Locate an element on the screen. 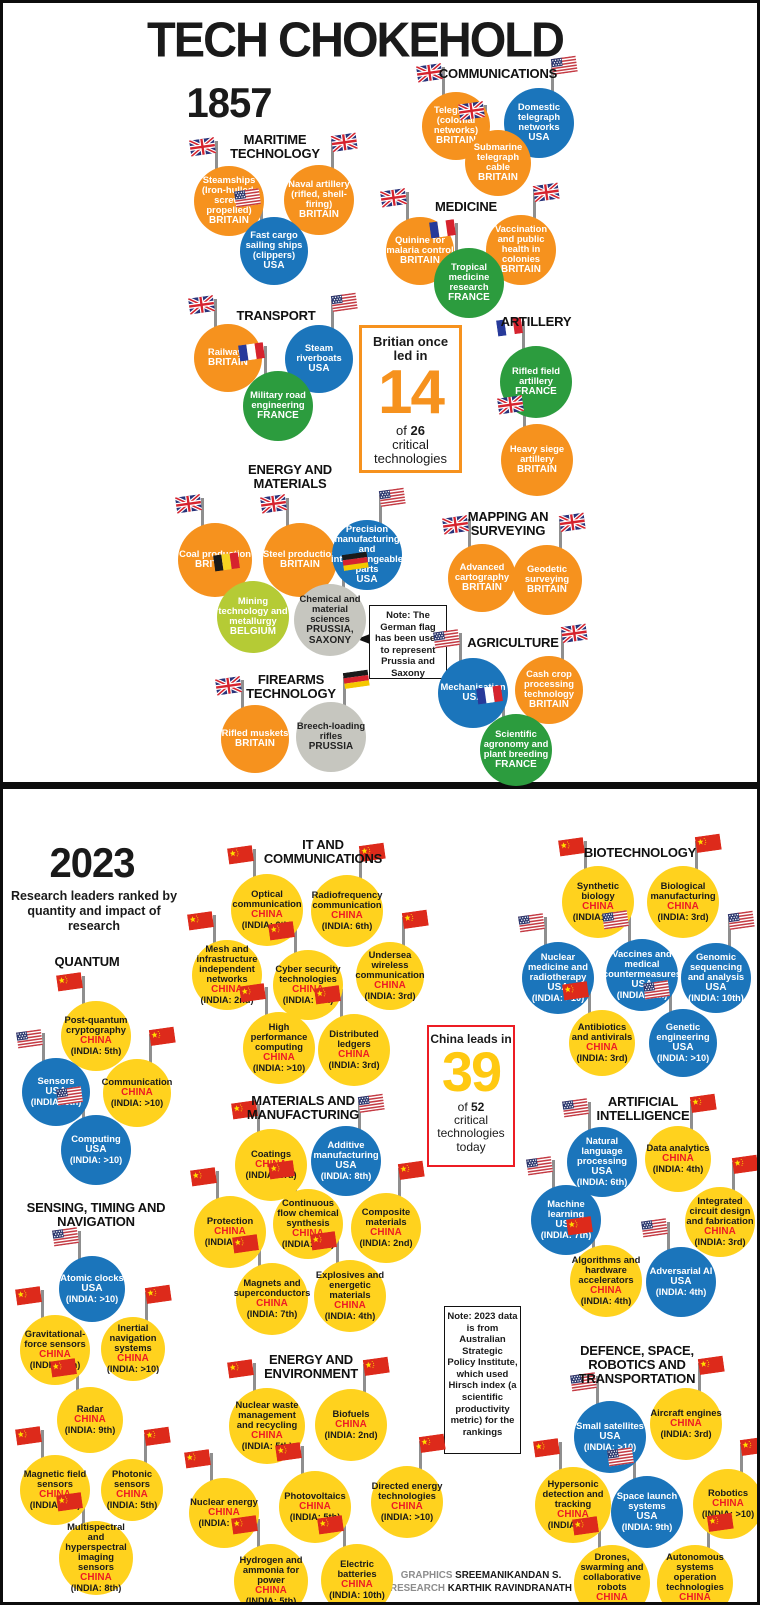  bubble-label: Undersea wireless communication is located at coordinates (390, 965).